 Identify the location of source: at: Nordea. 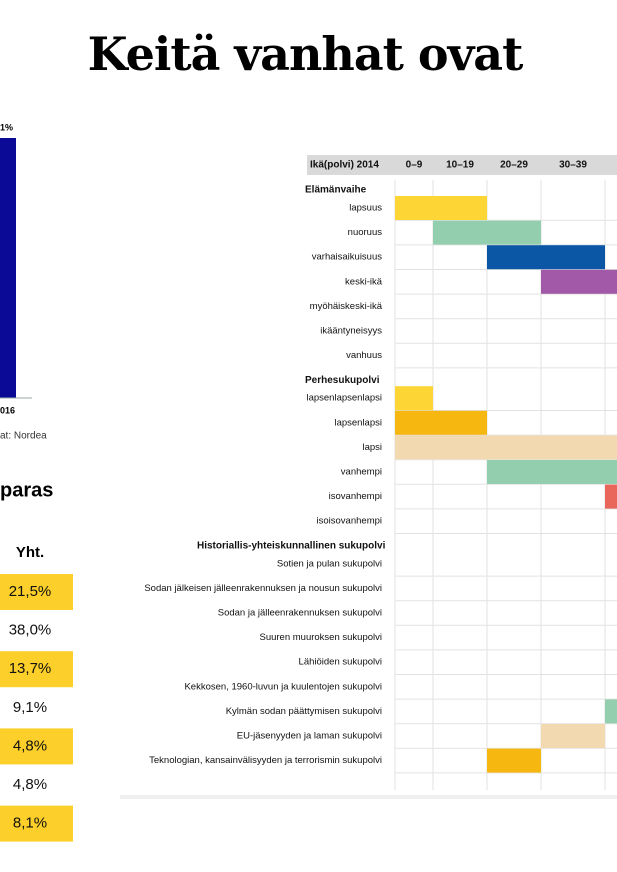
(23, 436).